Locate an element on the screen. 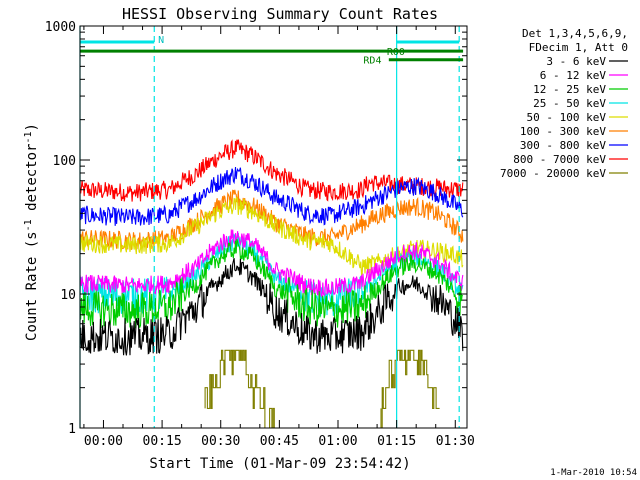 Image resolution: width=640 pixels, height=480 pixels. x-tick-label: 00:45 is located at coordinates (279, 441).